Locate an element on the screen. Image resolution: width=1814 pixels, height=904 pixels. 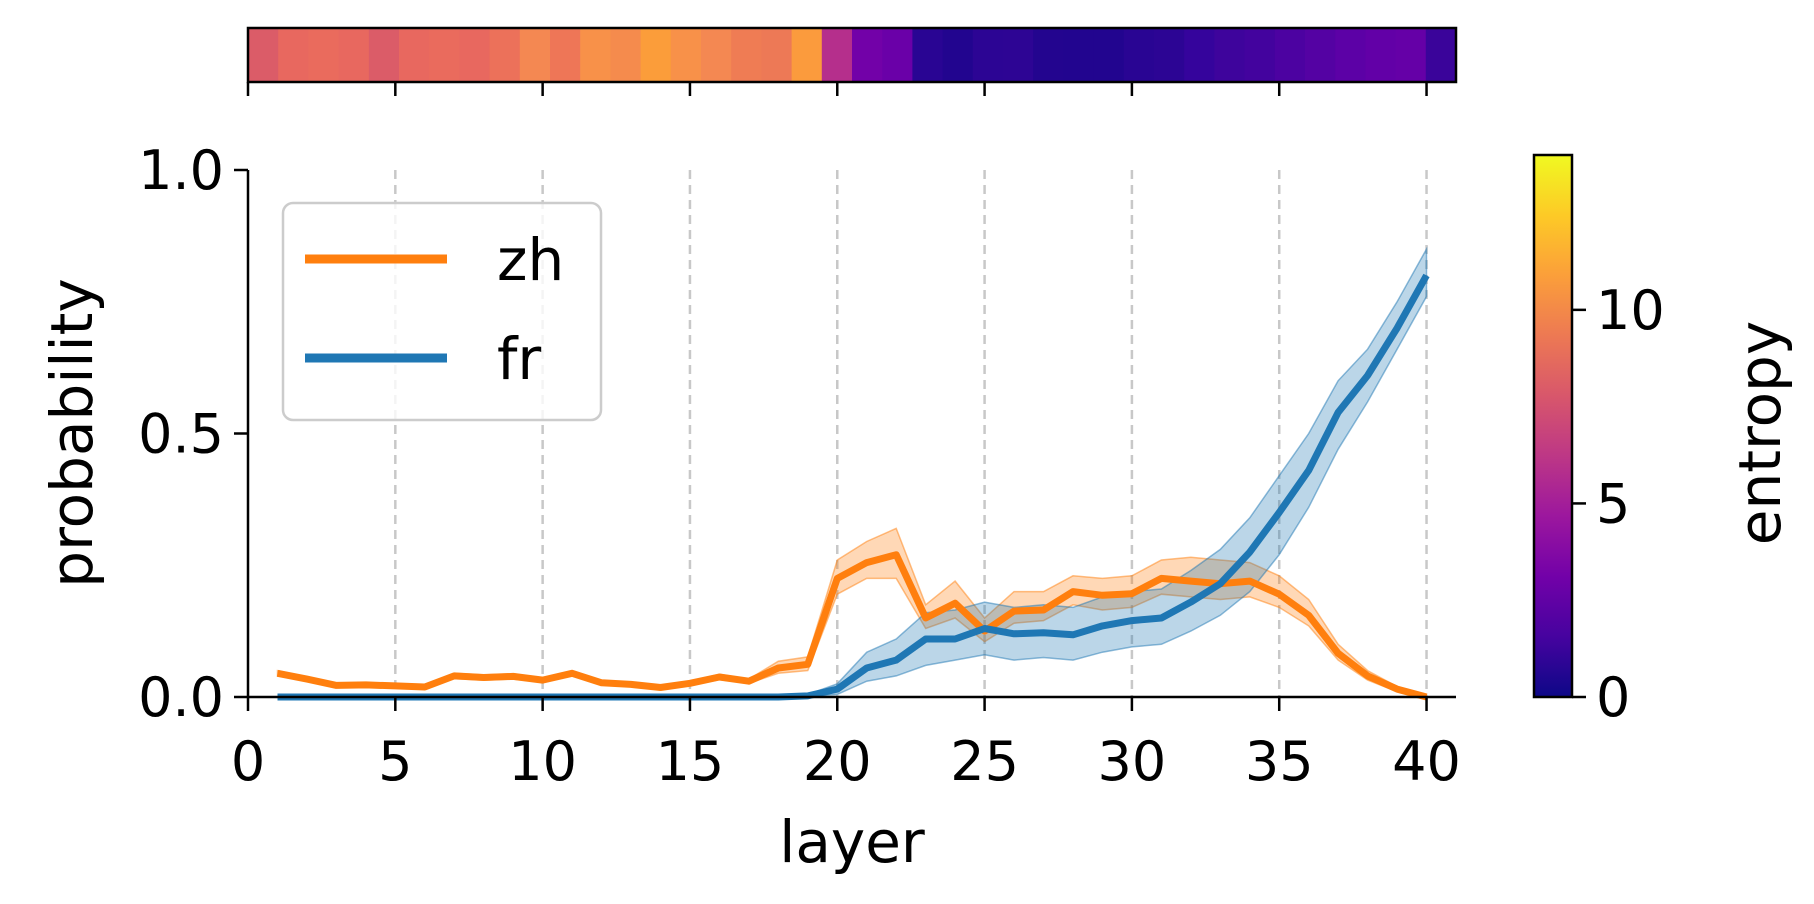
entropy-strip-frame is located at coordinates (852, 55).